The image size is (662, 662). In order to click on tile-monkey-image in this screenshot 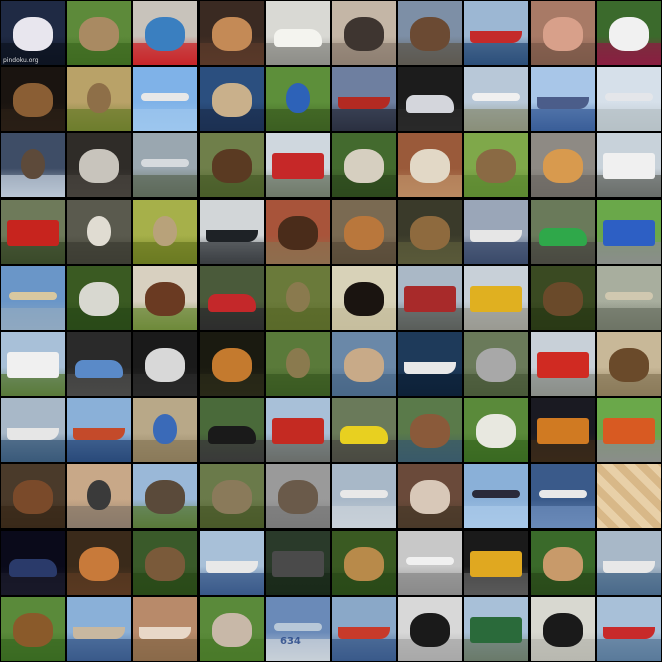, I will do `click(430, 165)`.